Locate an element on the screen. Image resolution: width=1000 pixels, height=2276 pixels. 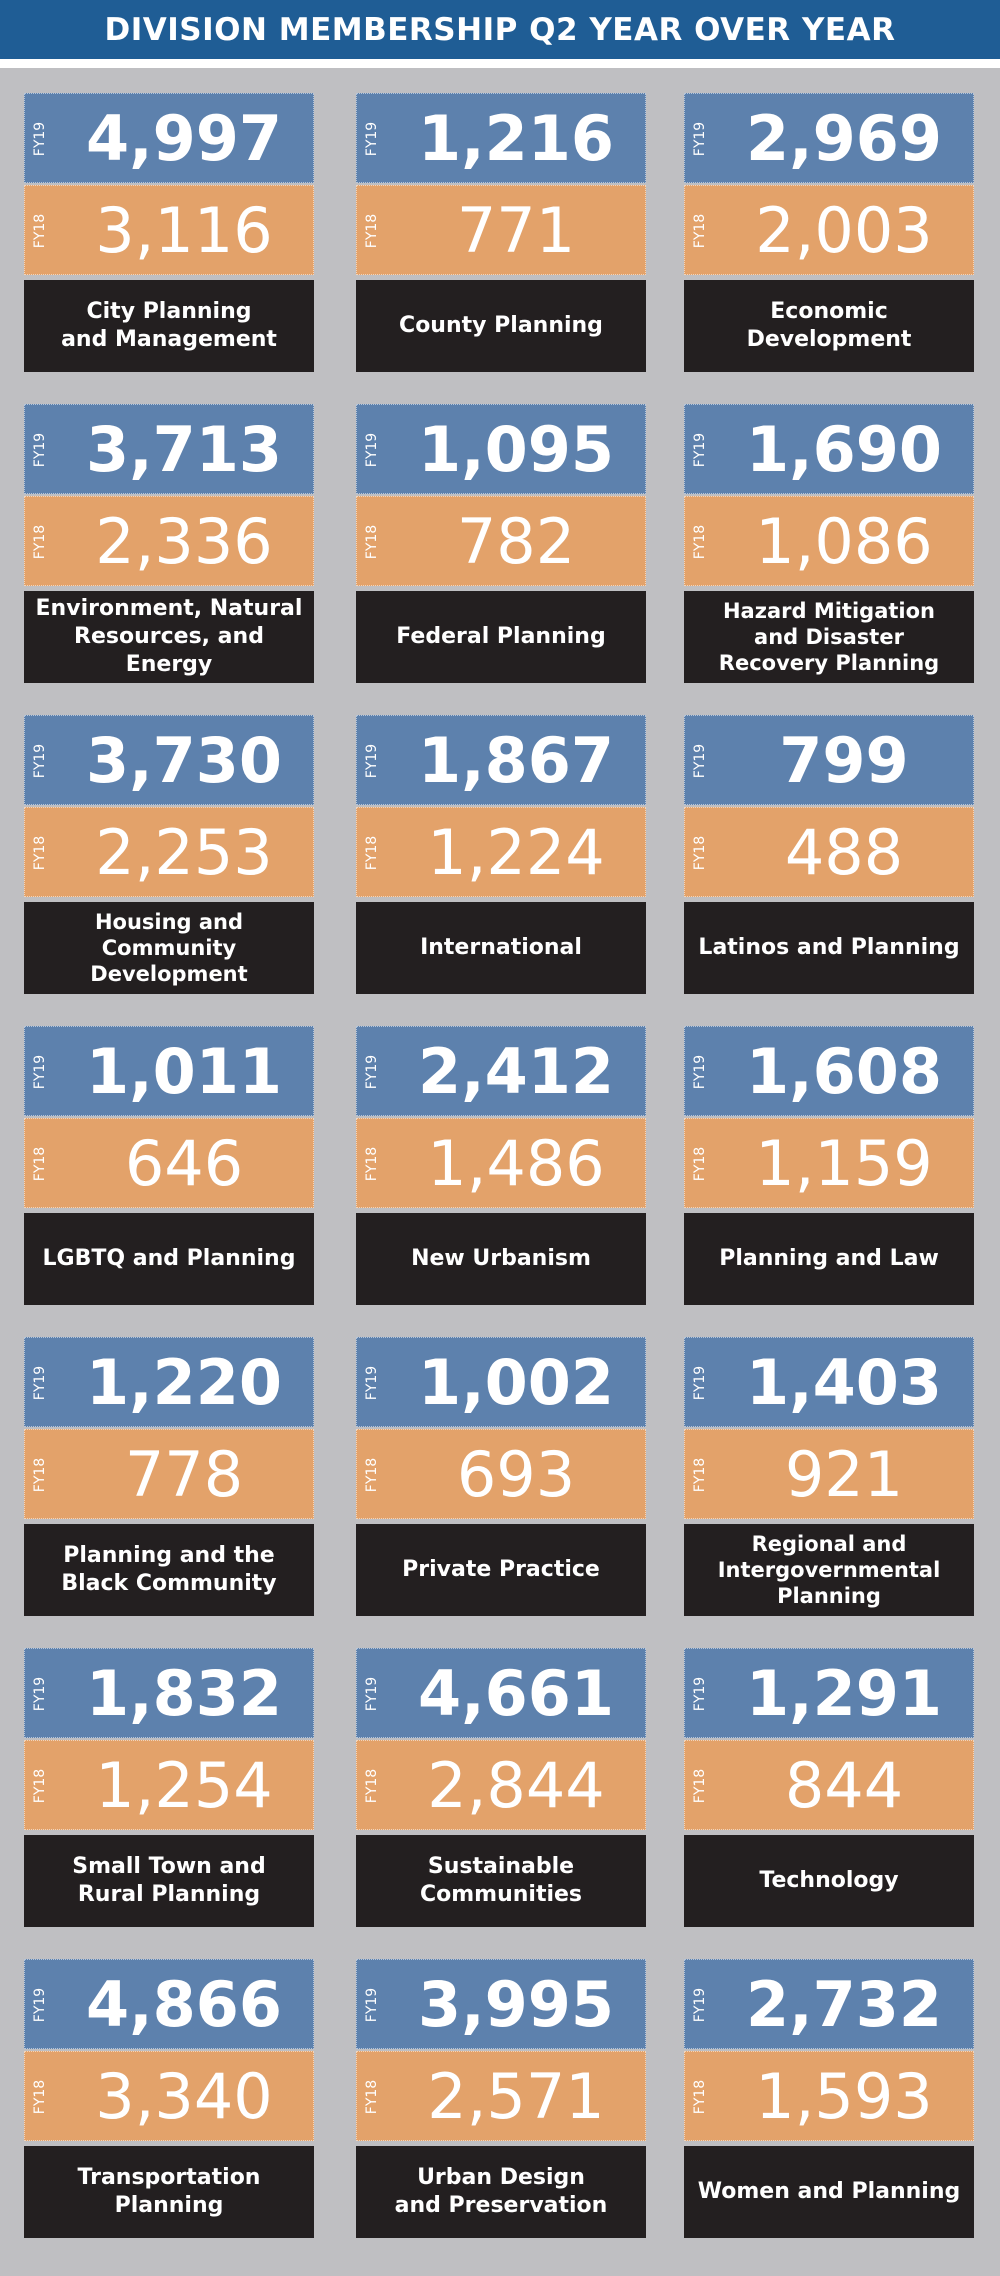
fy19-cell: FY19 1,690 is located at coordinates (829, 449).